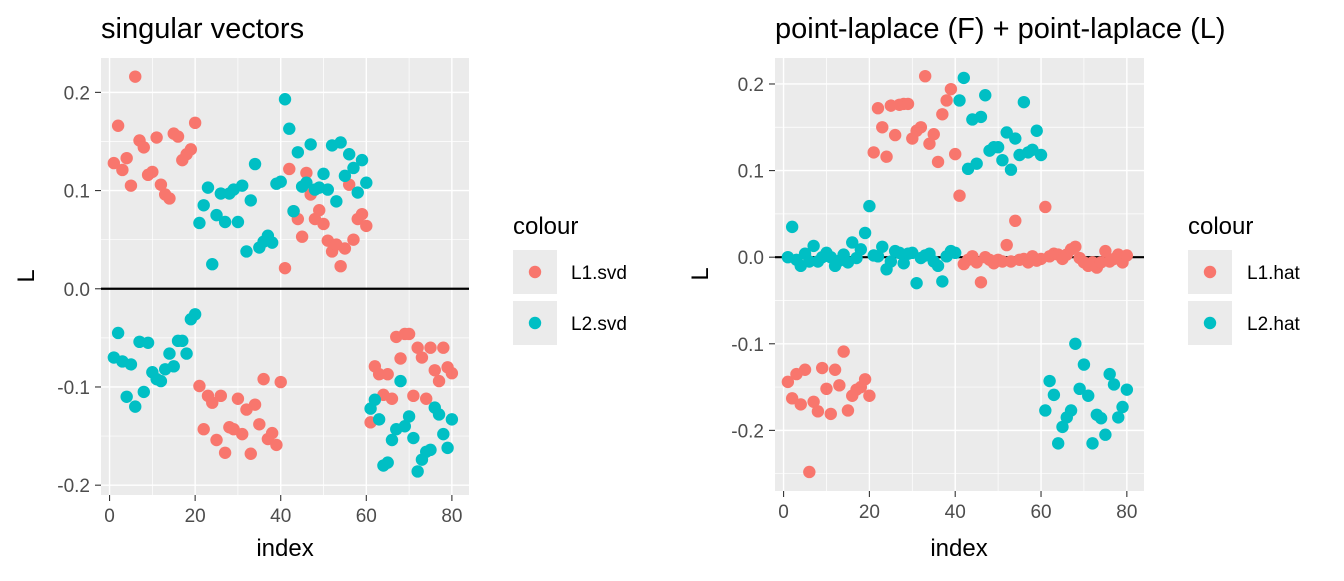 This screenshot has height=581, width=1344. Describe the element at coordinates (202, 29) in the screenshot. I see `chart-title: singular vectors` at that location.